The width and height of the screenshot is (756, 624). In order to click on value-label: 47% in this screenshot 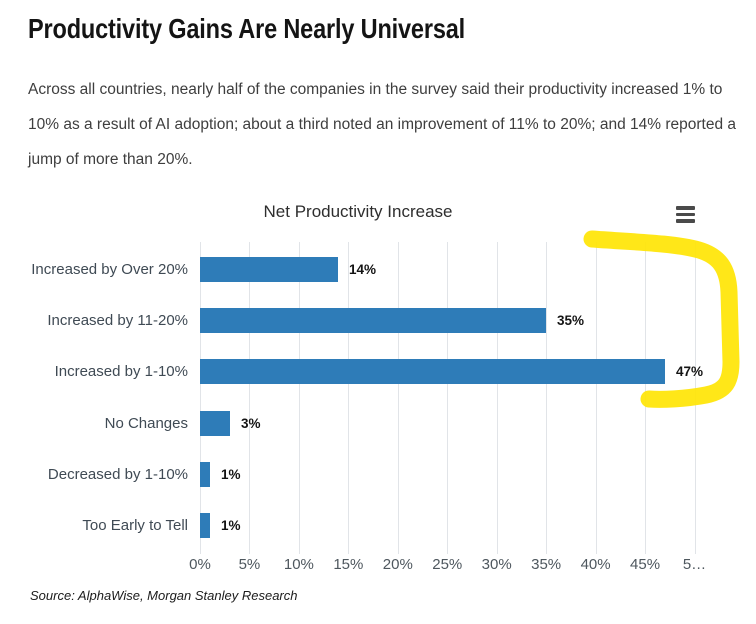, I will do `click(690, 371)`.